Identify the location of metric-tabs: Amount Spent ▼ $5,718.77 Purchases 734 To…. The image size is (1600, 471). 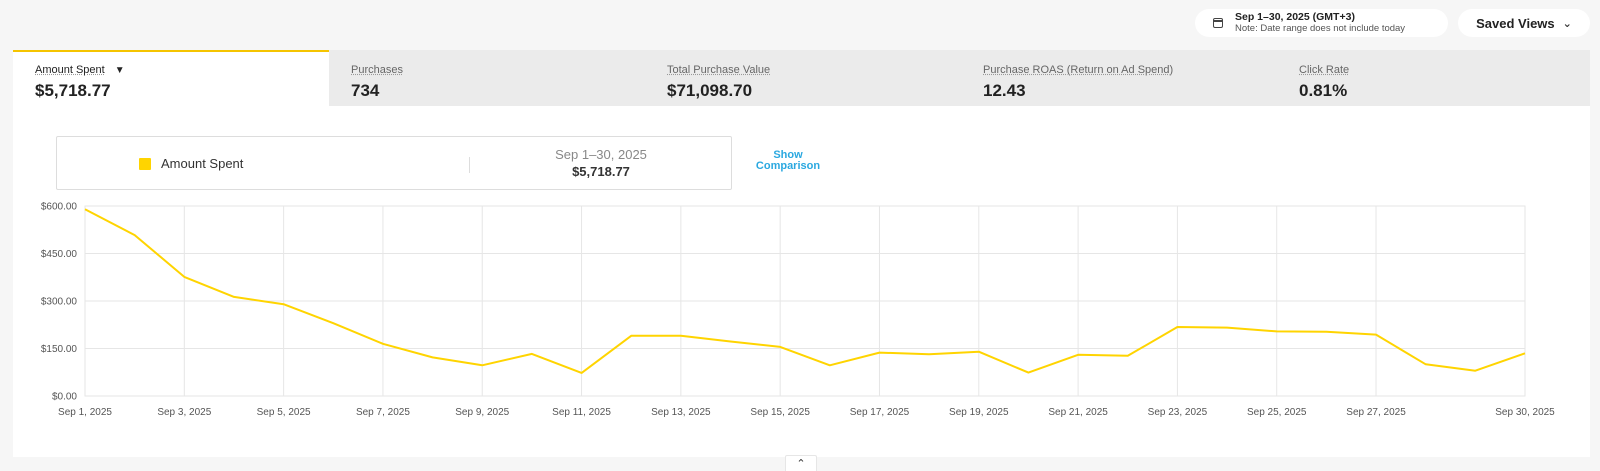
(801, 78).